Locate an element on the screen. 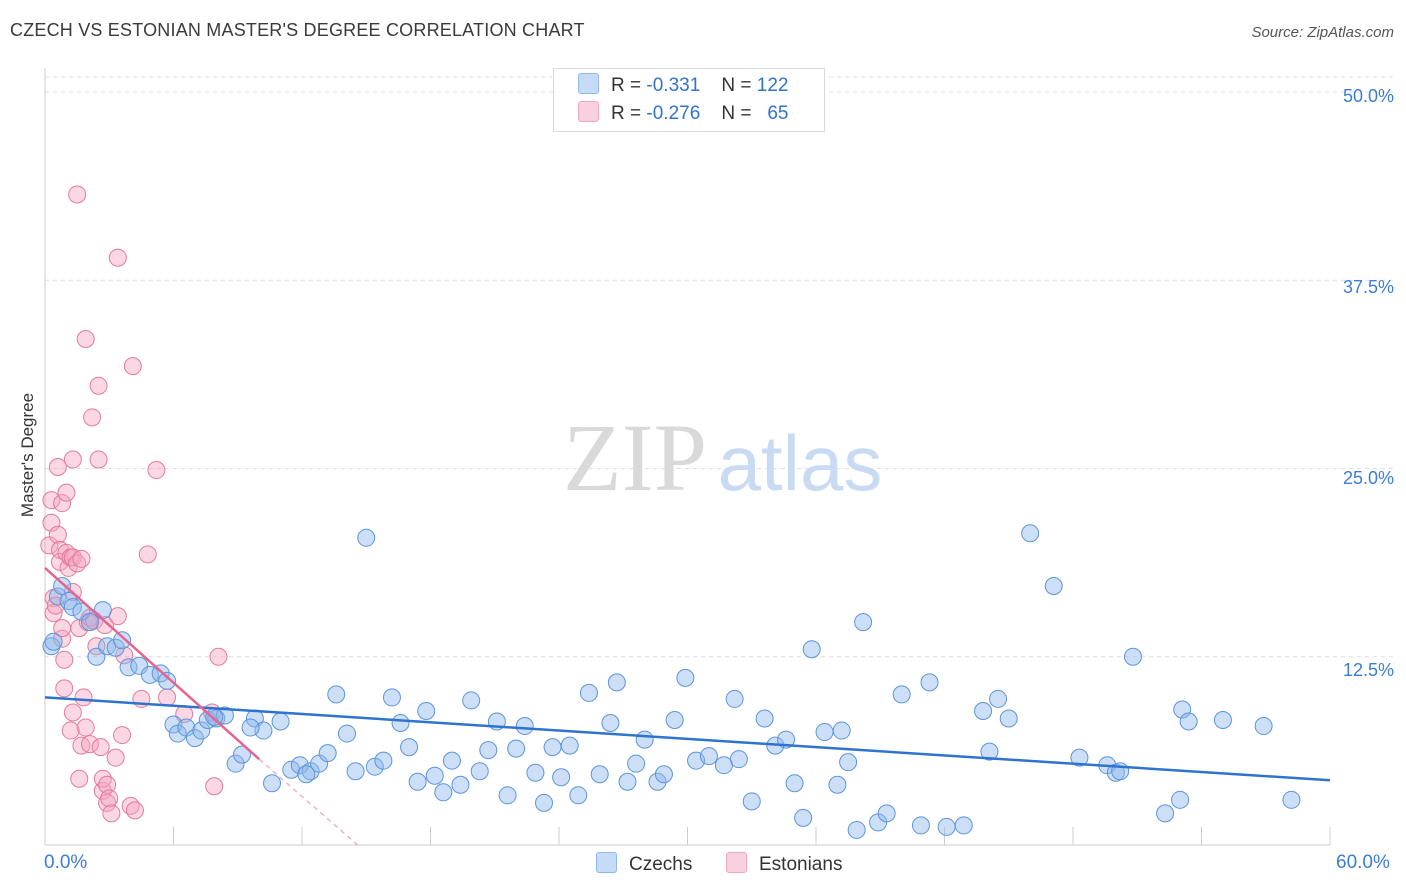 Image resolution: width=1406 pixels, height=892 pixels. y-tick-25: 25.0% is located at coordinates (1368, 478).